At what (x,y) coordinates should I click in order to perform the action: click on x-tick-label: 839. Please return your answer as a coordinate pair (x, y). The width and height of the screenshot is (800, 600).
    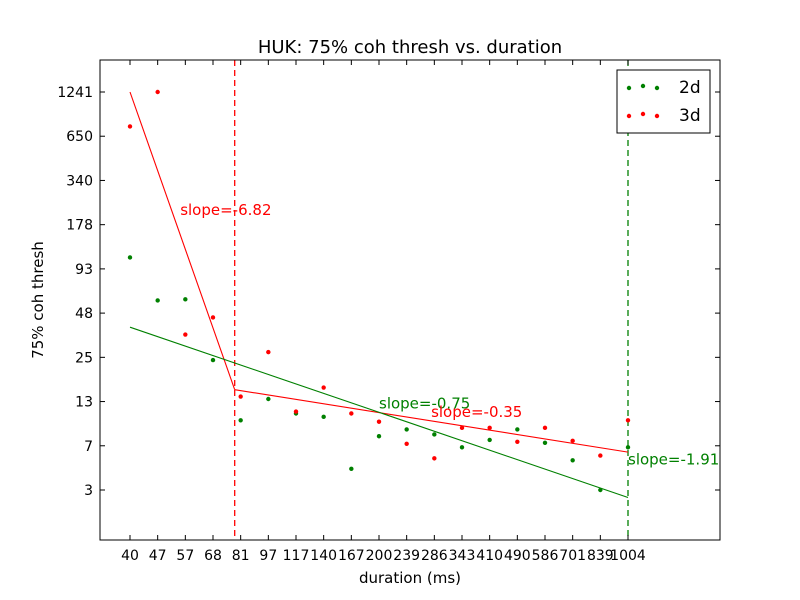
    Looking at the image, I should click on (600, 556).